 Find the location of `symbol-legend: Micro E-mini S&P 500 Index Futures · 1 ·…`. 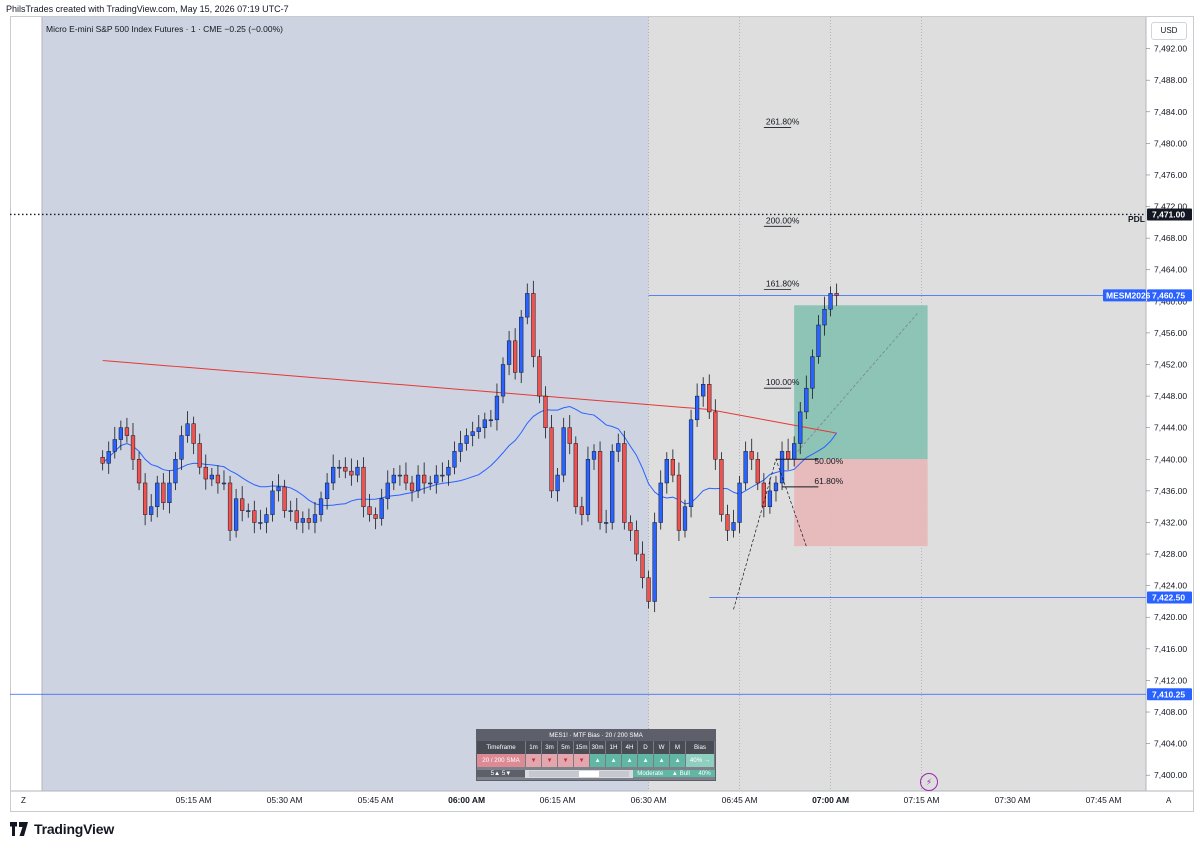

symbol-legend: Micro E-mini S&P 500 Index Futures · 1 ·… is located at coordinates (164, 29).